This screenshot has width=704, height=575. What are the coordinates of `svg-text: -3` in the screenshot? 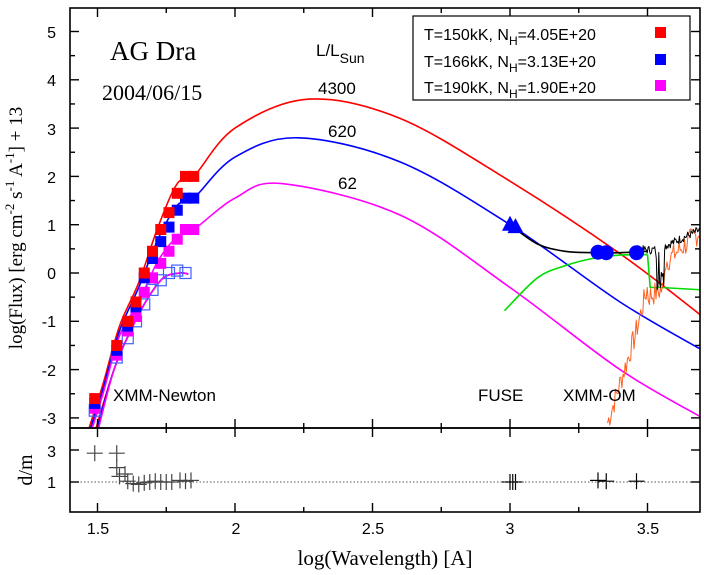 It's located at (49, 419).